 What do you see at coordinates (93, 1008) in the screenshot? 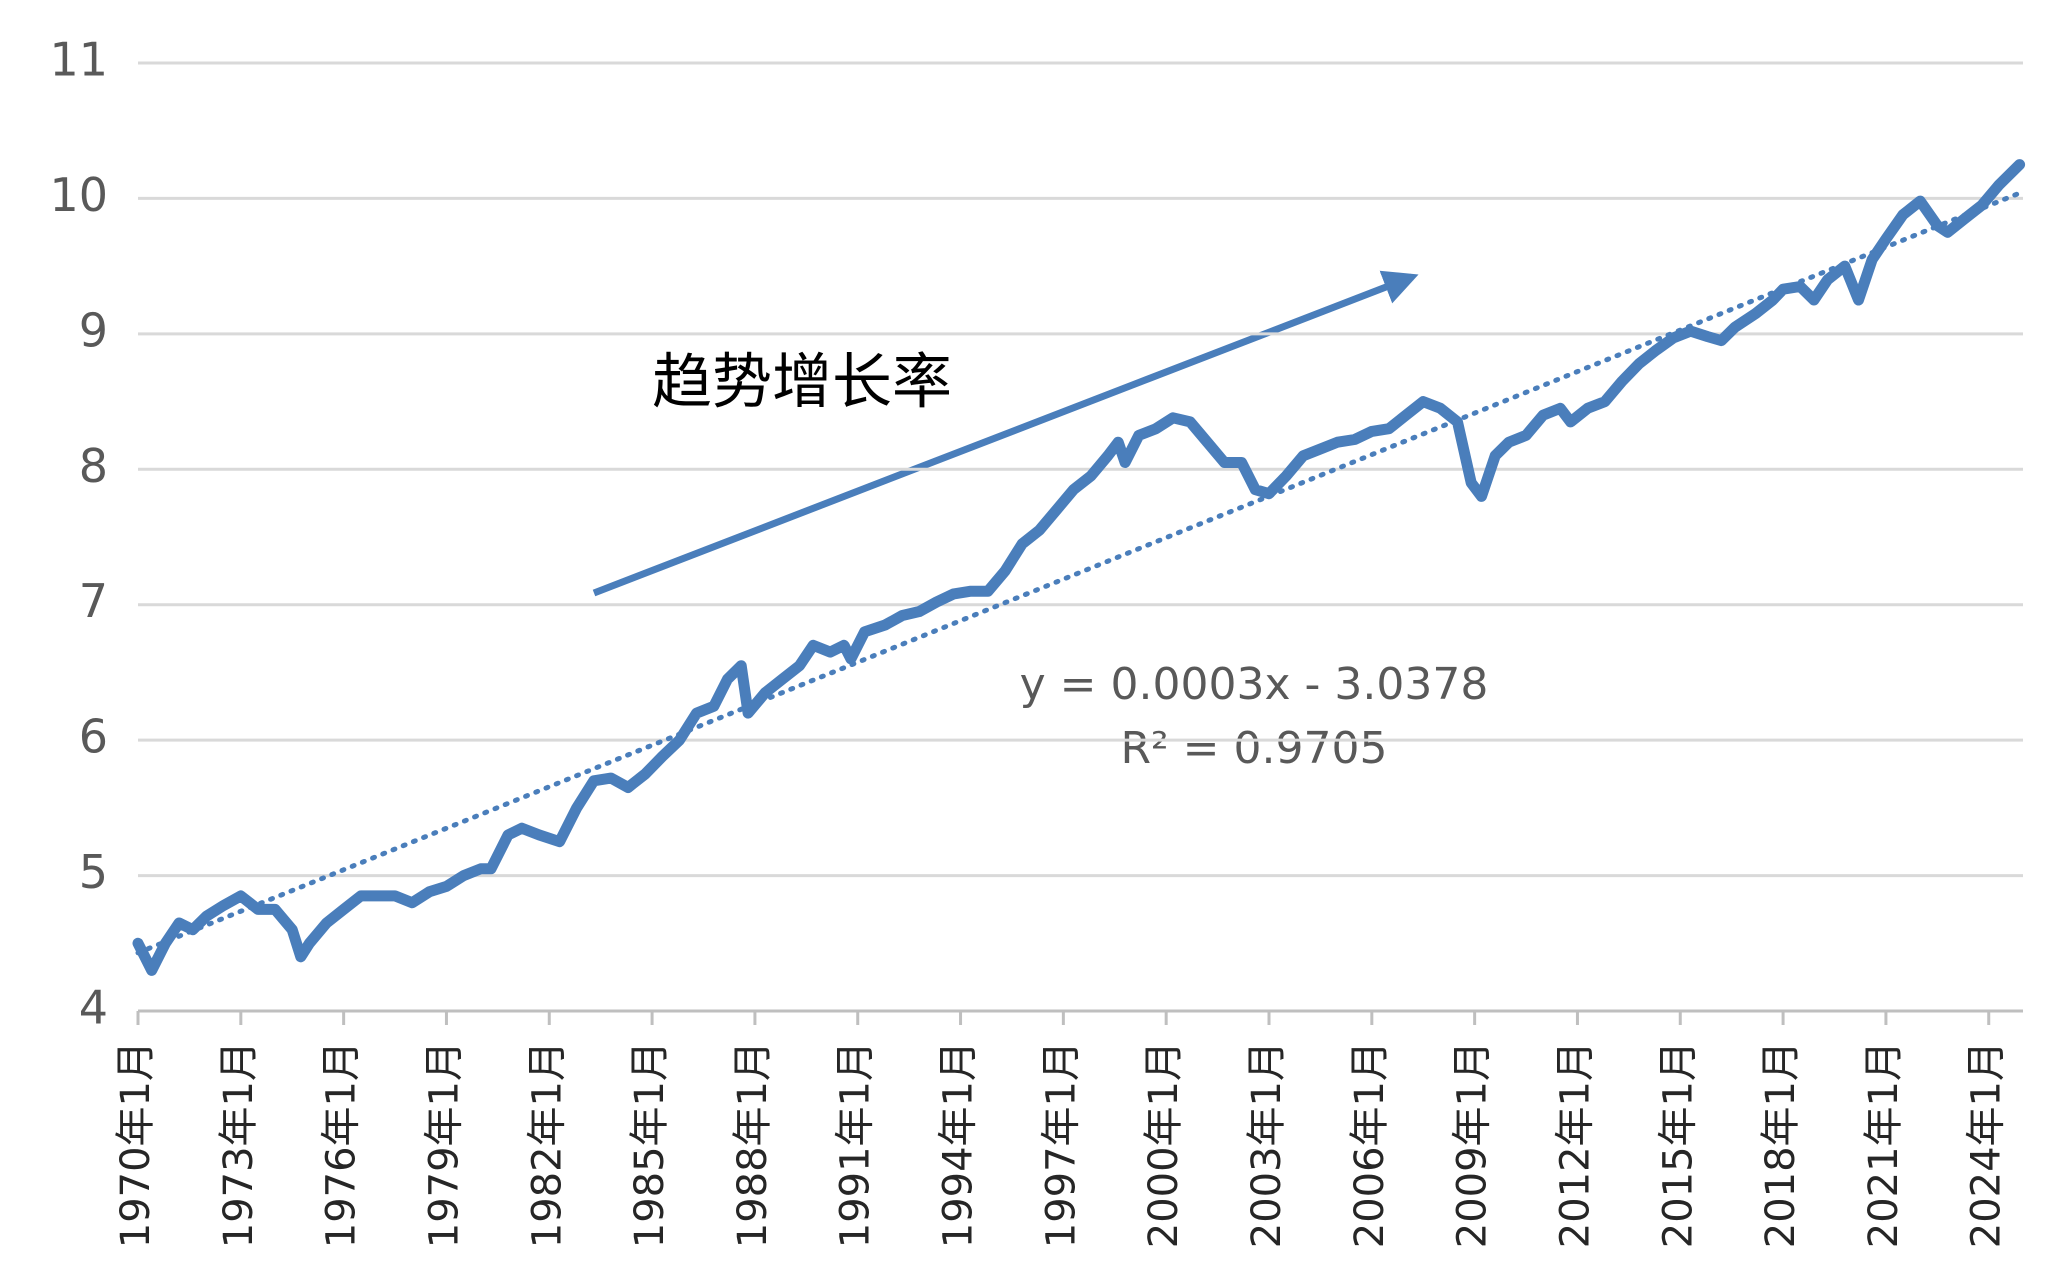
I see `y-tick-label: 4` at bounding box center [93, 1008].